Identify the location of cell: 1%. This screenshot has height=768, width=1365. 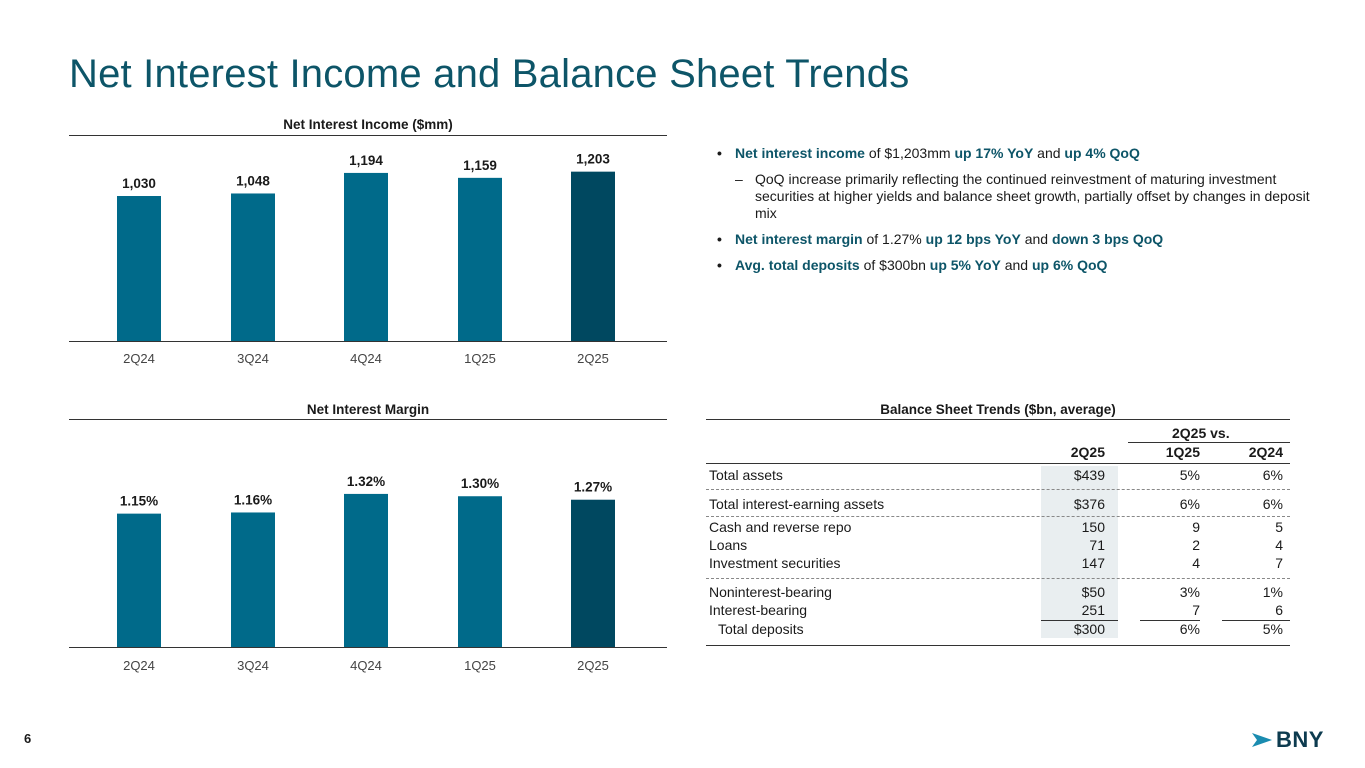
(1272, 592).